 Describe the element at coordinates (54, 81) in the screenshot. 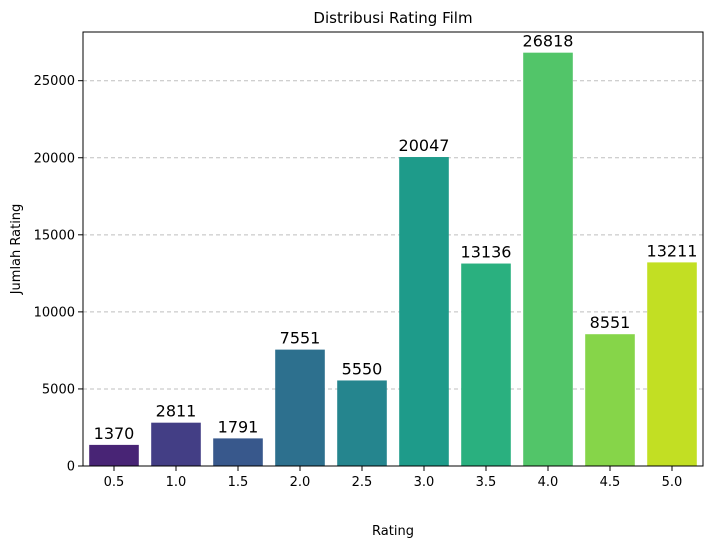

I see `y-tick-label: 25000` at that location.